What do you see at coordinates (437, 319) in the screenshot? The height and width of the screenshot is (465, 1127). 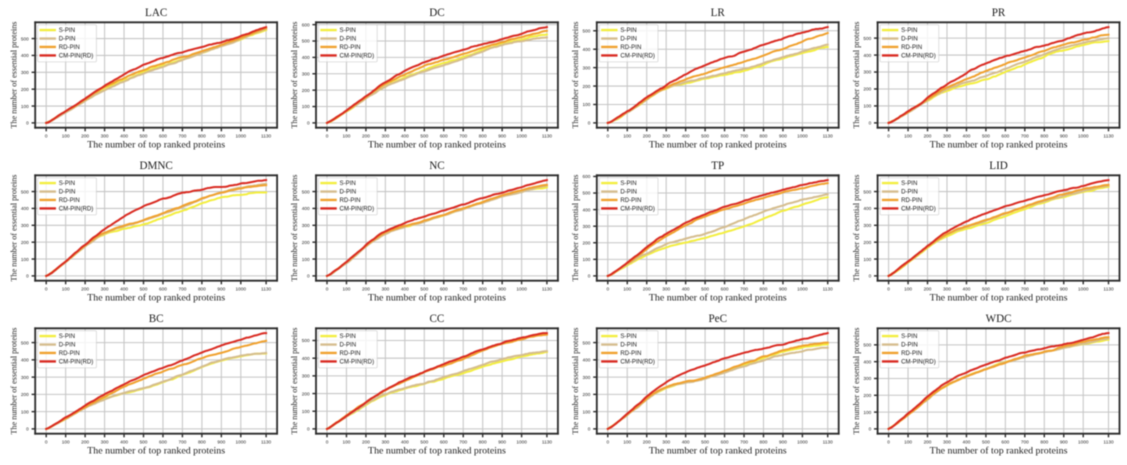 I see `svg-text: CC` at bounding box center [437, 319].